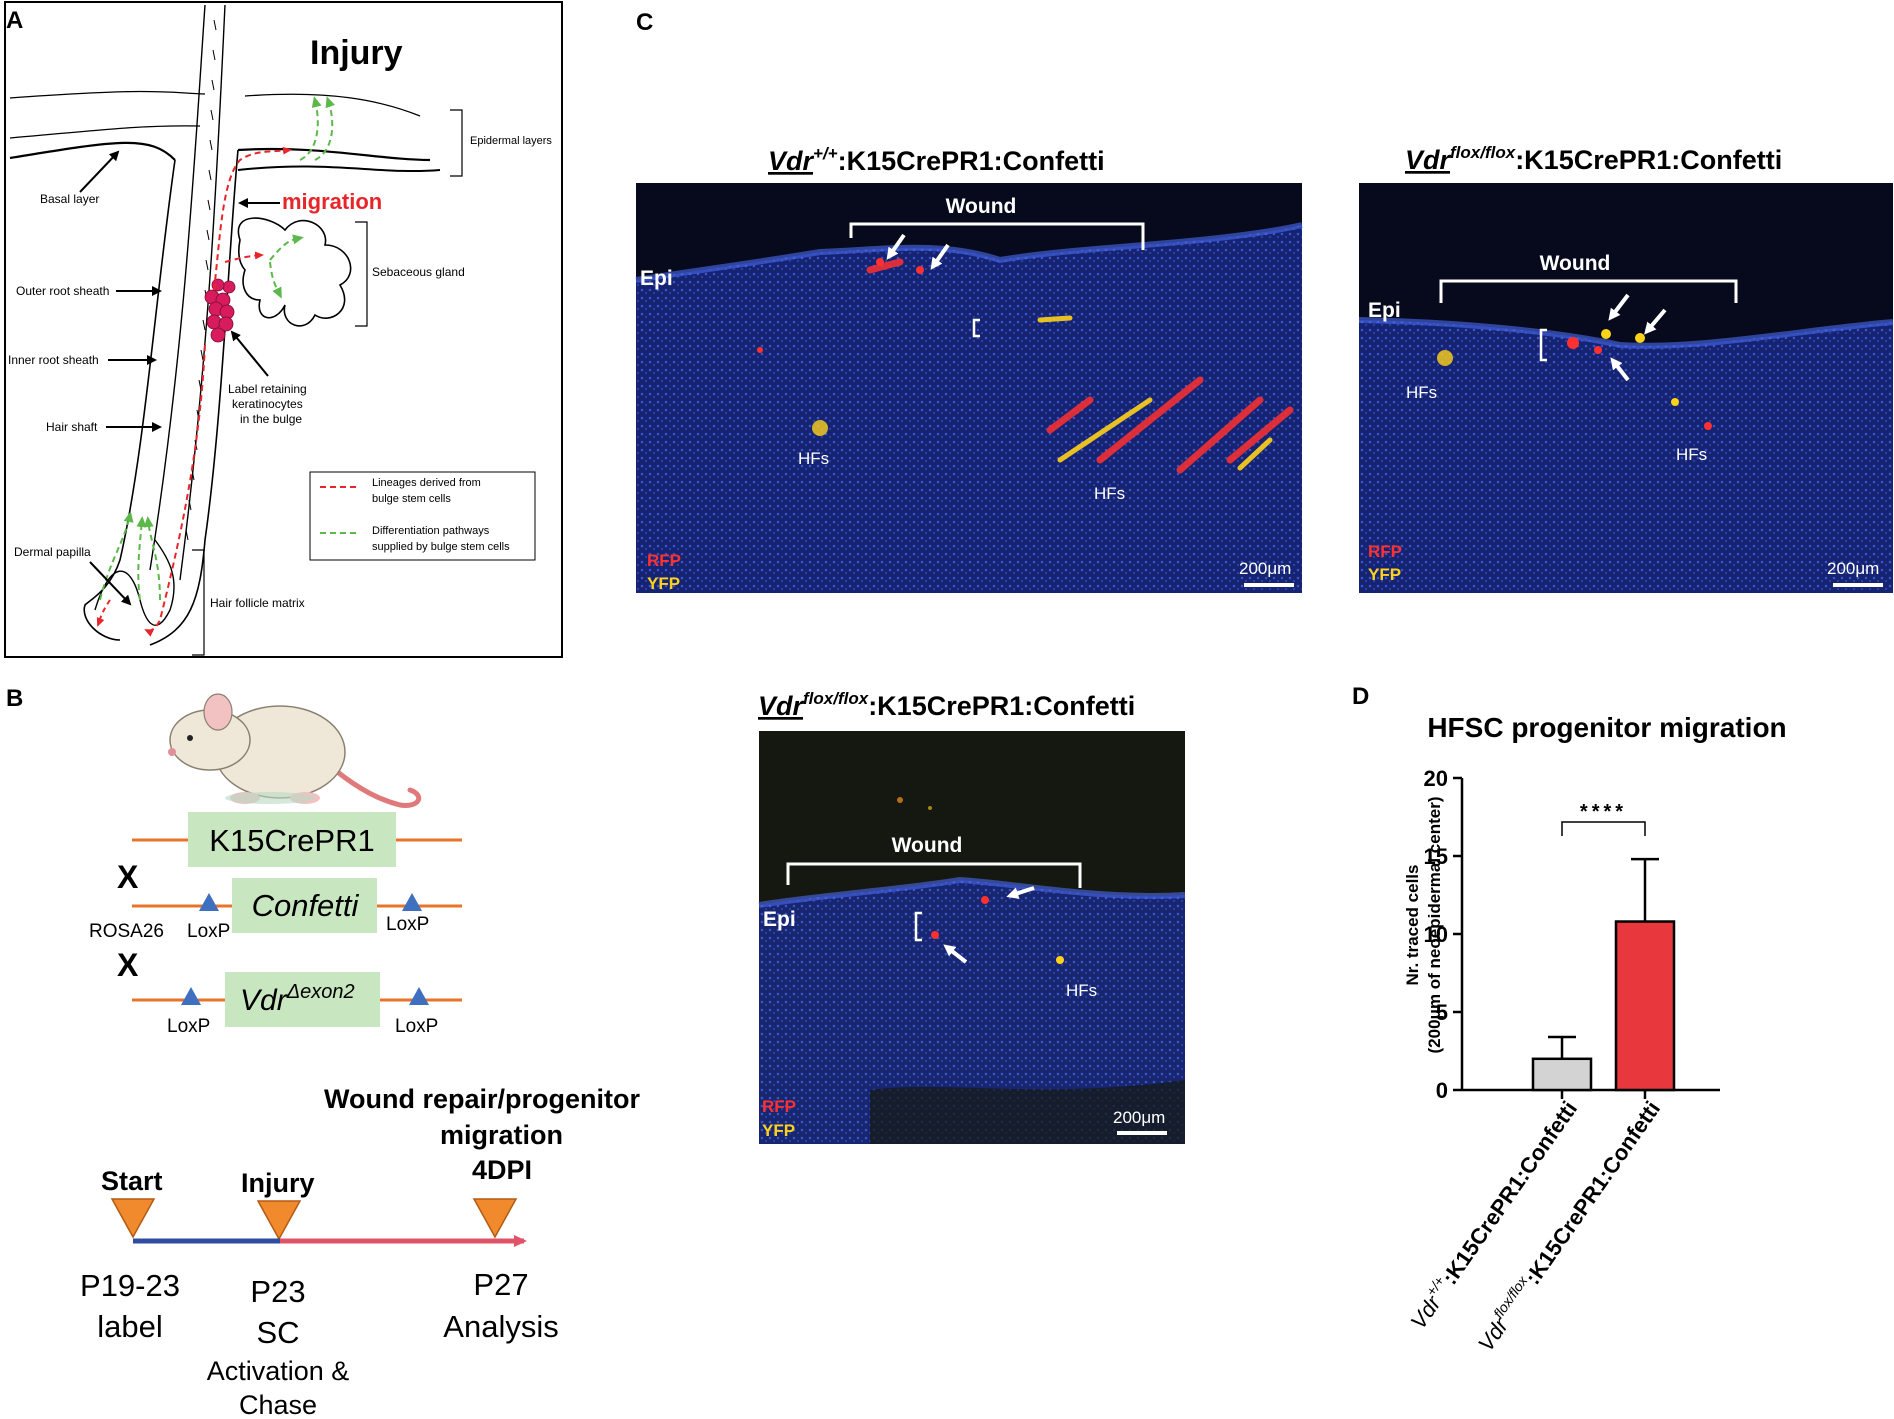 This screenshot has height=1419, width=1894. What do you see at coordinates (511, 141) in the screenshot?
I see `label-epidermal-layers: Epidermal layers` at bounding box center [511, 141].